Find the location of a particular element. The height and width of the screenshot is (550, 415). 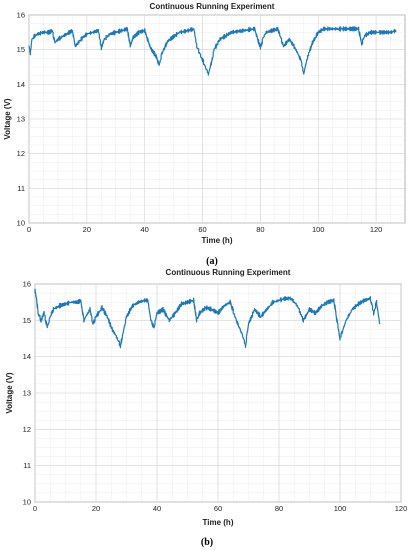

panel-caption: (a) is located at coordinates (212, 261).